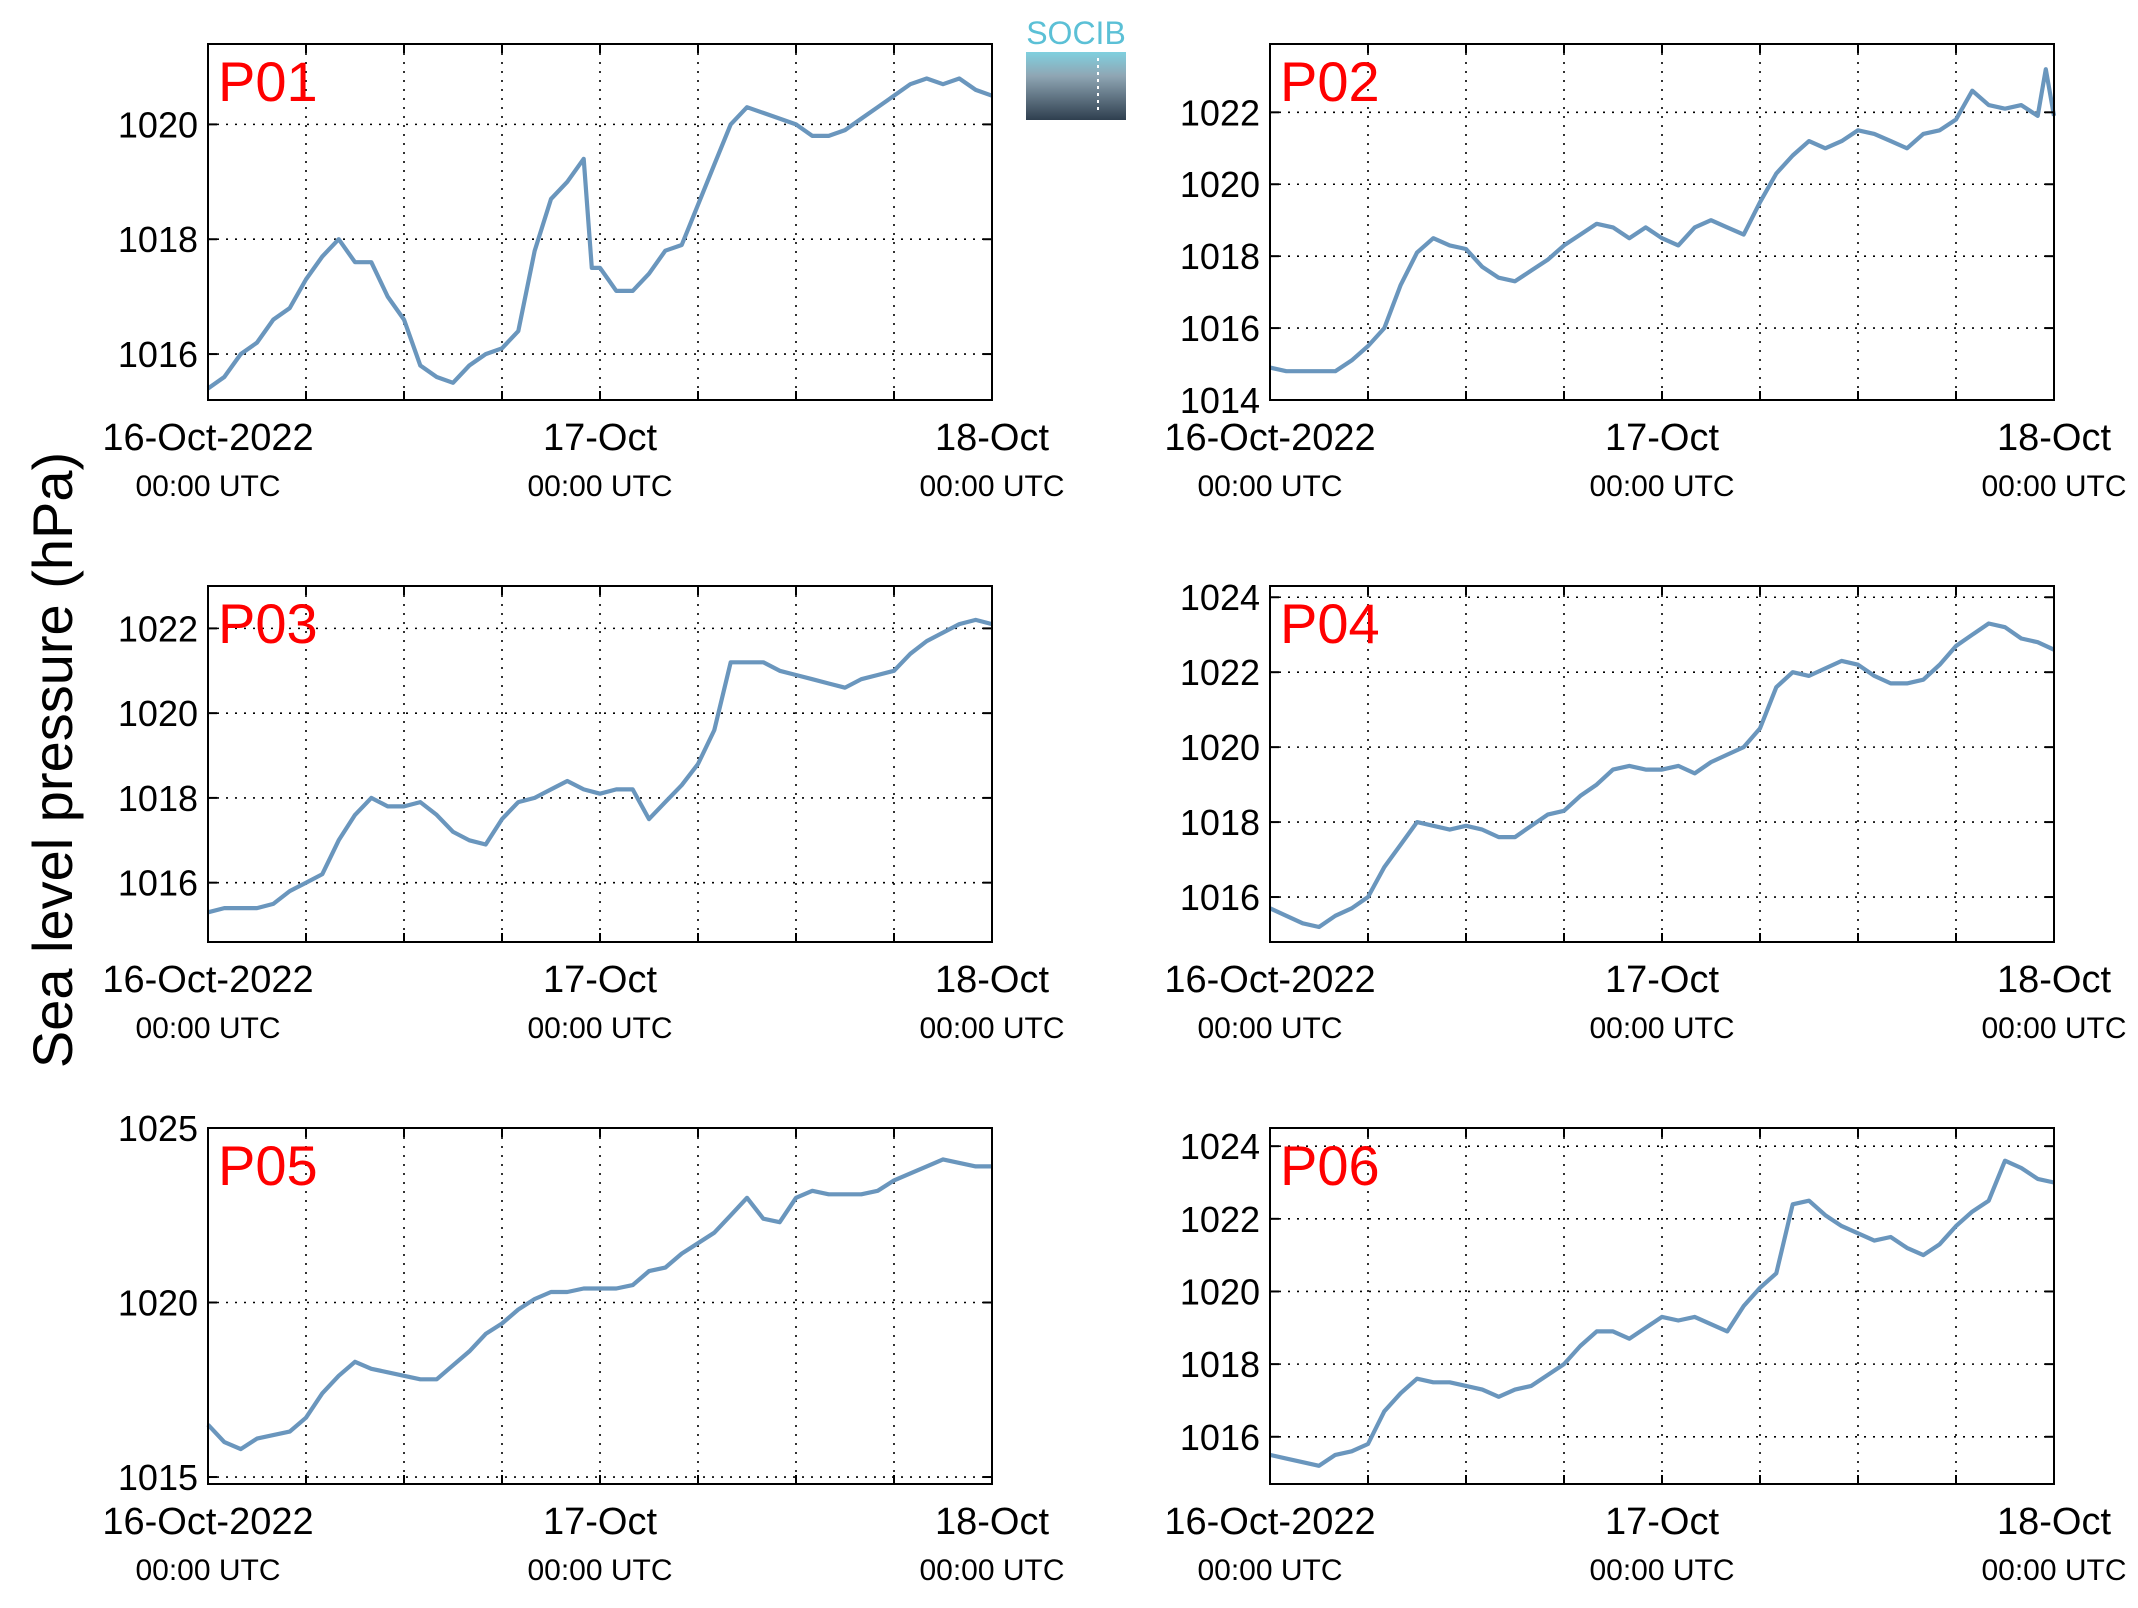 The image size is (2138, 1608). What do you see at coordinates (268, 623) in the screenshot?
I see `station-label-p03: P03` at bounding box center [268, 623].